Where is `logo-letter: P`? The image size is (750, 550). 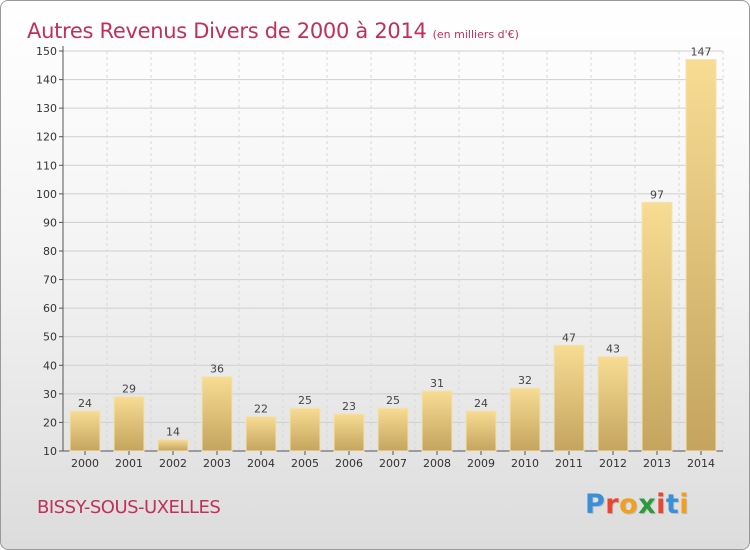
logo-letter: P is located at coordinates (595, 504).